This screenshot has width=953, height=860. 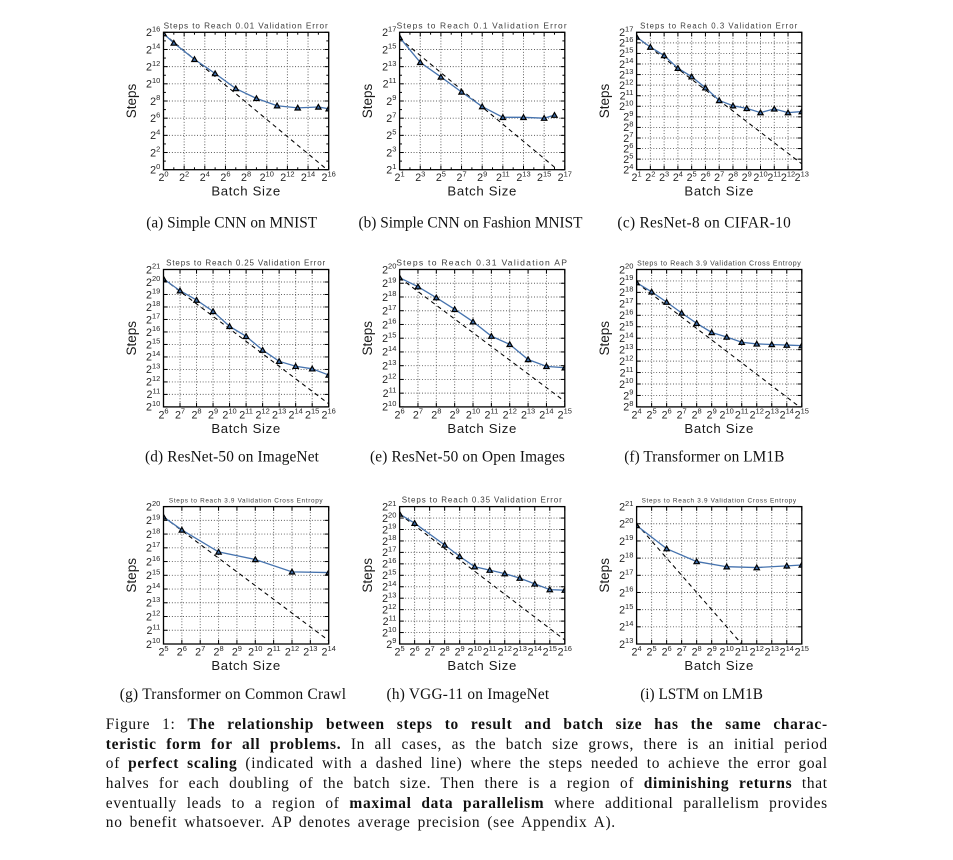 What do you see at coordinates (719, 25) in the screenshot?
I see `svg-text:Steps to Reach 0.3 Validation: Steps to Reach 0.3 Validation Error` at bounding box center [719, 25].